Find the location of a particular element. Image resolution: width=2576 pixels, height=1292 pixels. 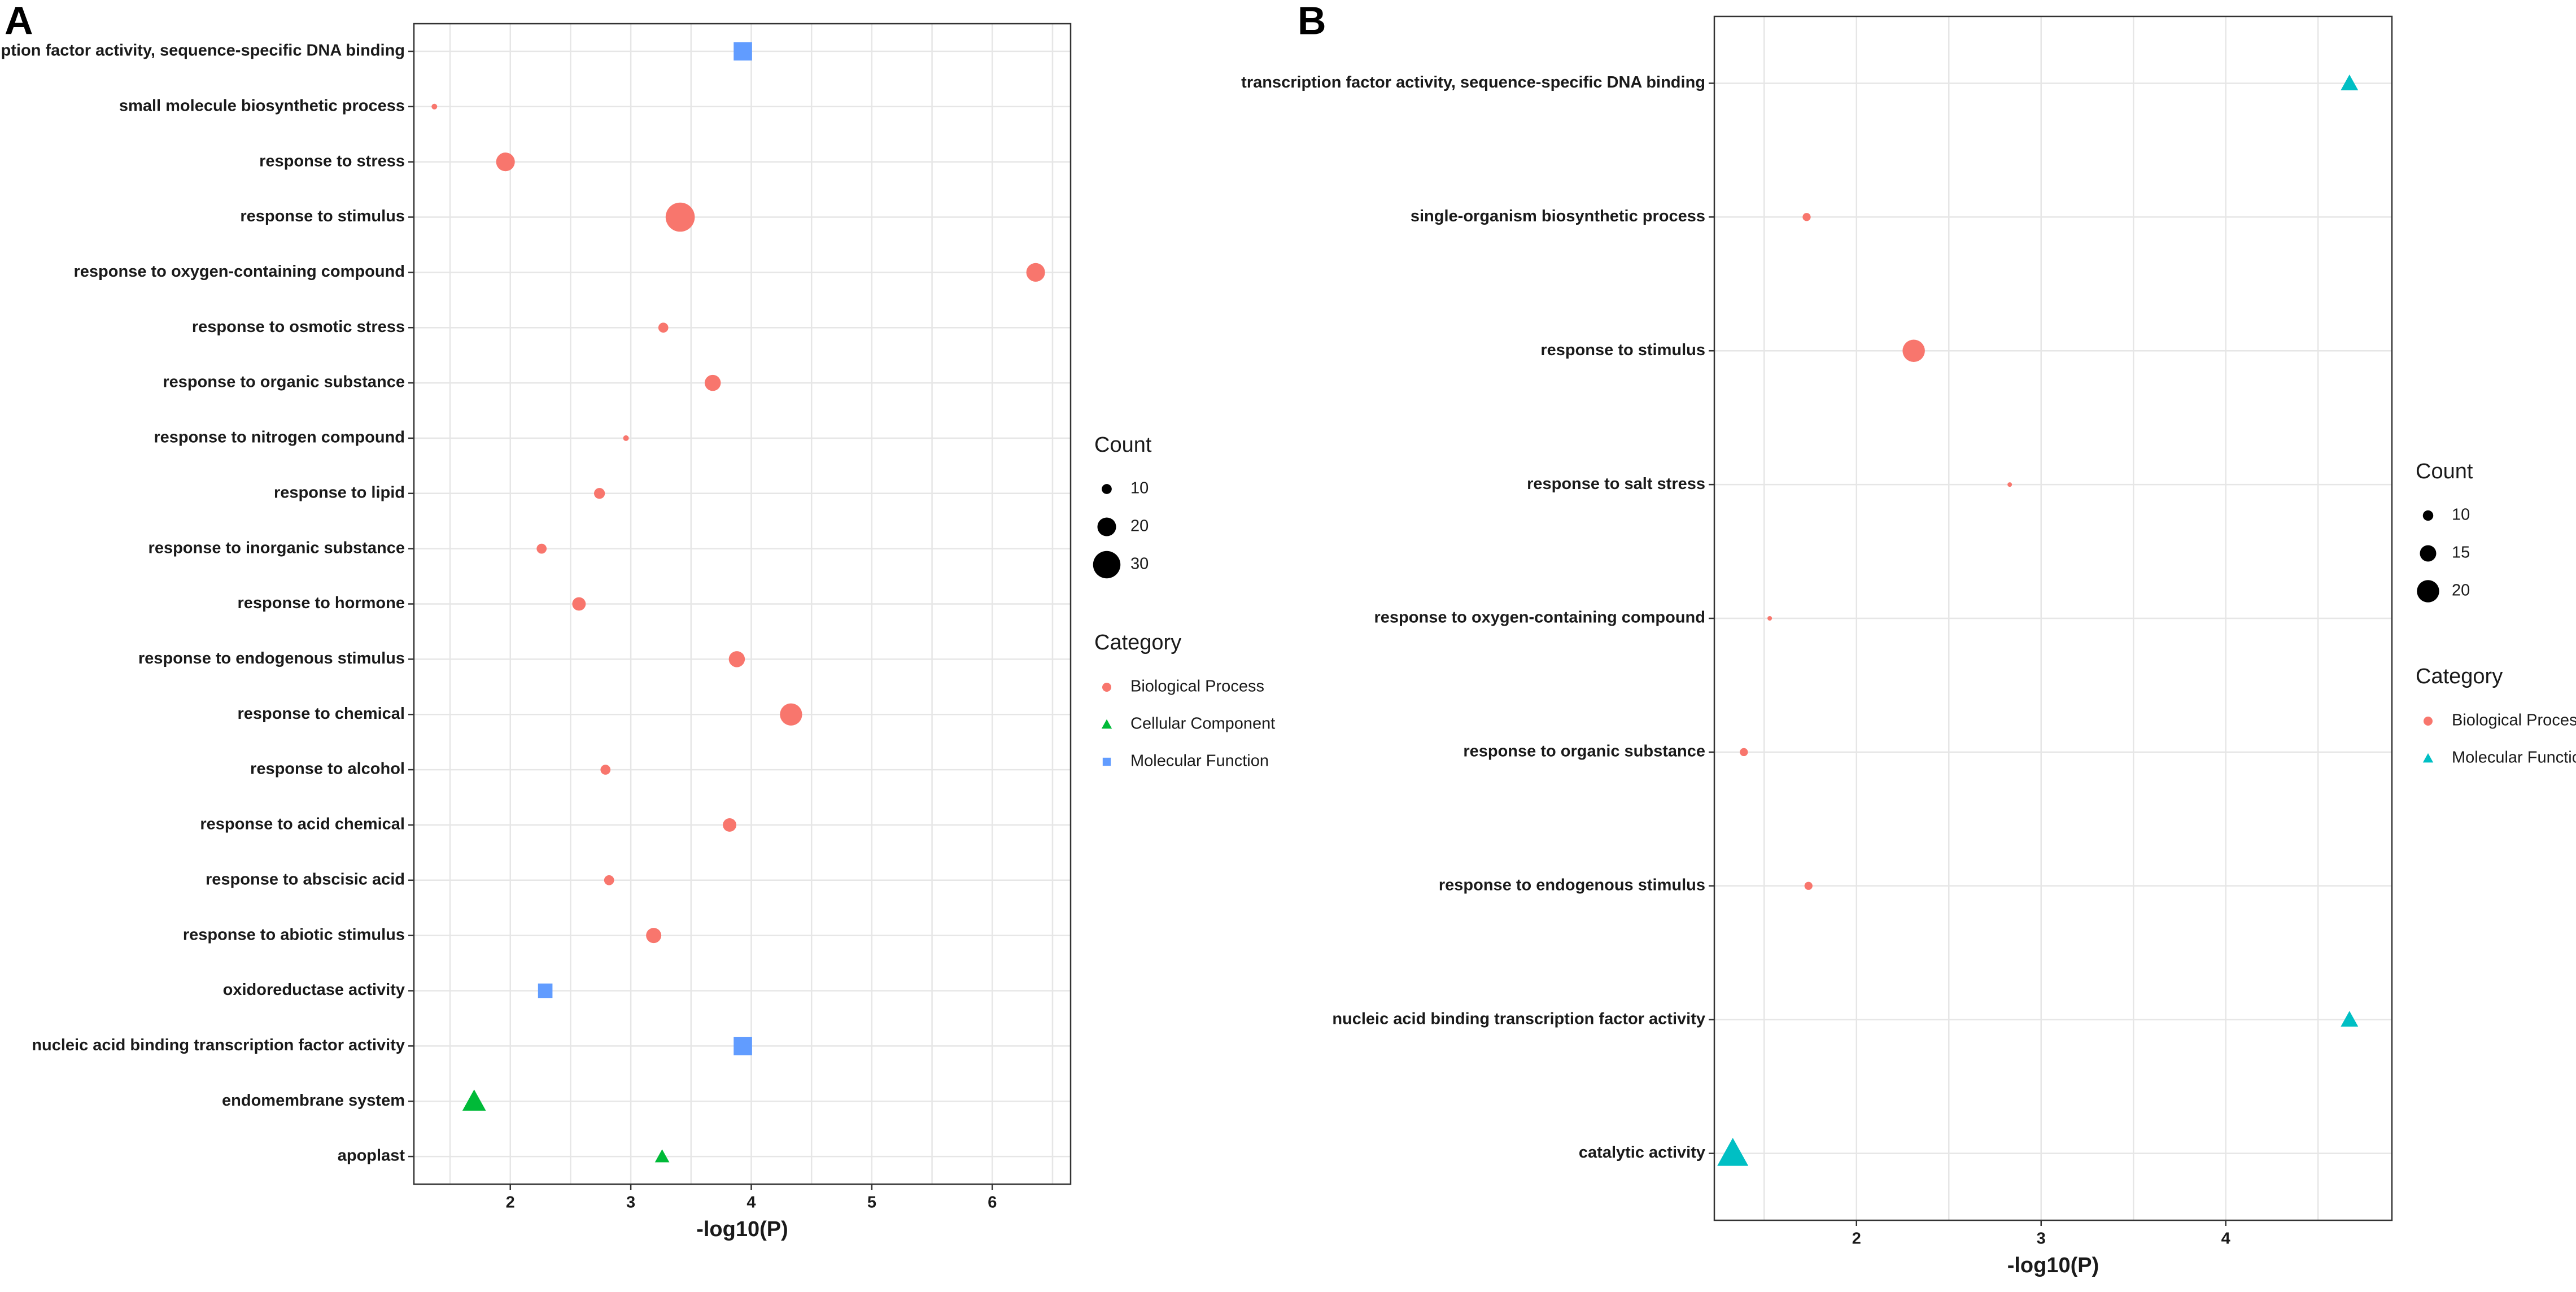

y-tick-label: catalytic activity is located at coordinates (1642, 1152).